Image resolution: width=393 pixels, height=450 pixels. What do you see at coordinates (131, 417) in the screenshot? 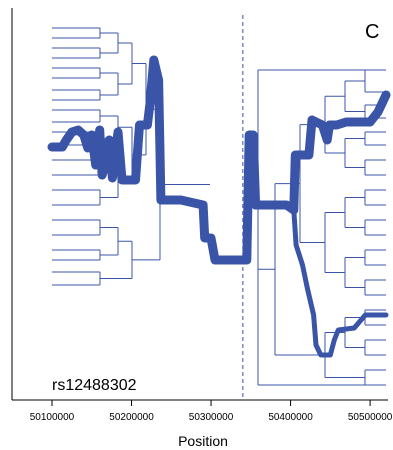
I see `x-tick-label: 50200000` at bounding box center [131, 417].